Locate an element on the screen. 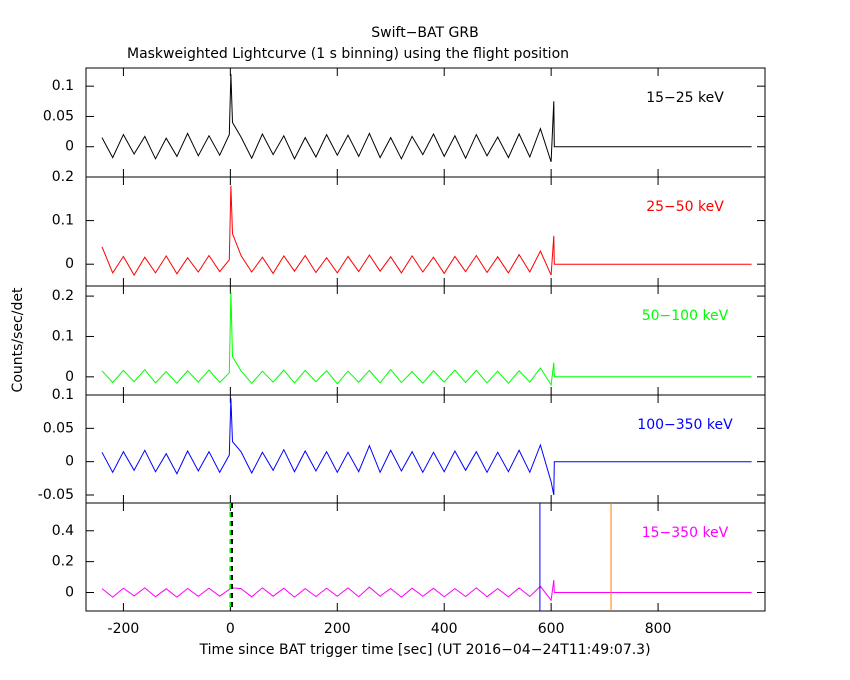 The height and width of the screenshot is (680, 850). y-tick-label: 0.4 is located at coordinates (63, 531).